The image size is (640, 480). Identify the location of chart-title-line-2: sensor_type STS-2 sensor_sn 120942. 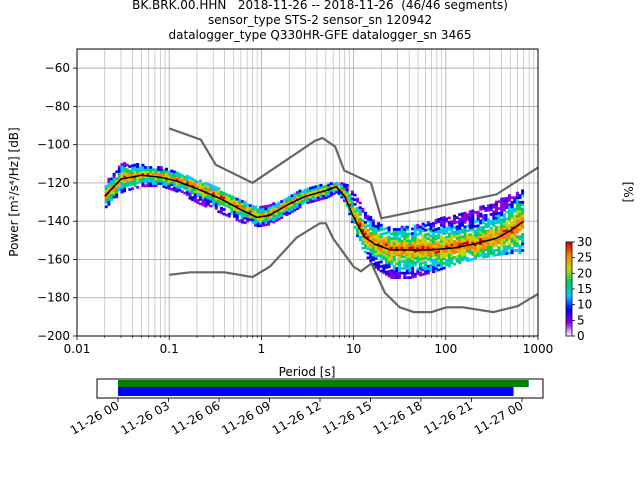
(320, 20).